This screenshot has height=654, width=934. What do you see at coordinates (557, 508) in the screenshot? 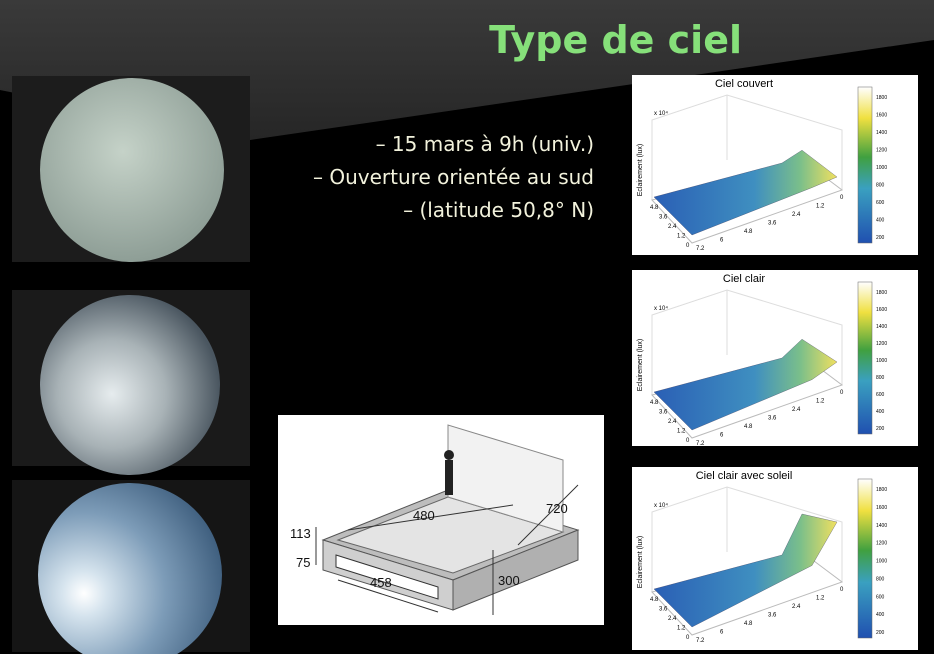
I see `dimension-label: 720` at bounding box center [557, 508].